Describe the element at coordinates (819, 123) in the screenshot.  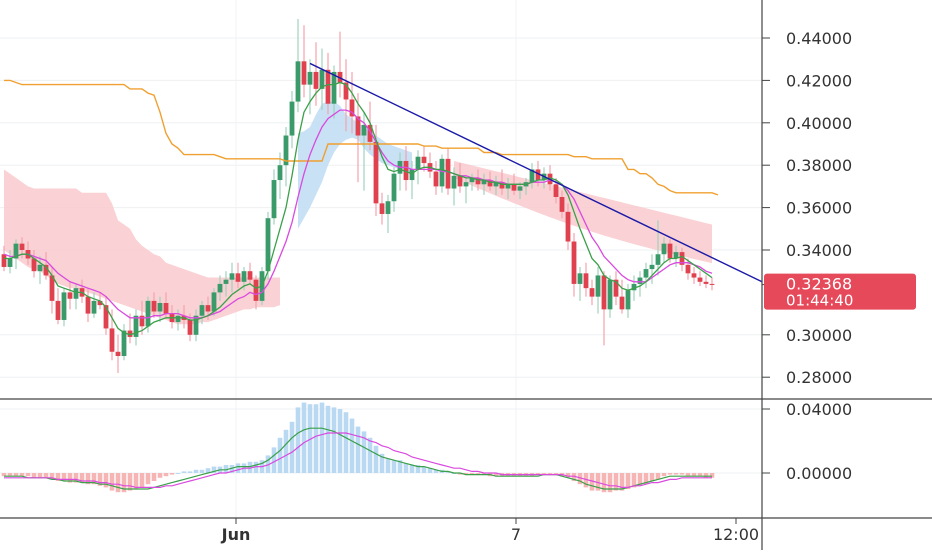
I see `y-tick-label: 0.40000` at that location.